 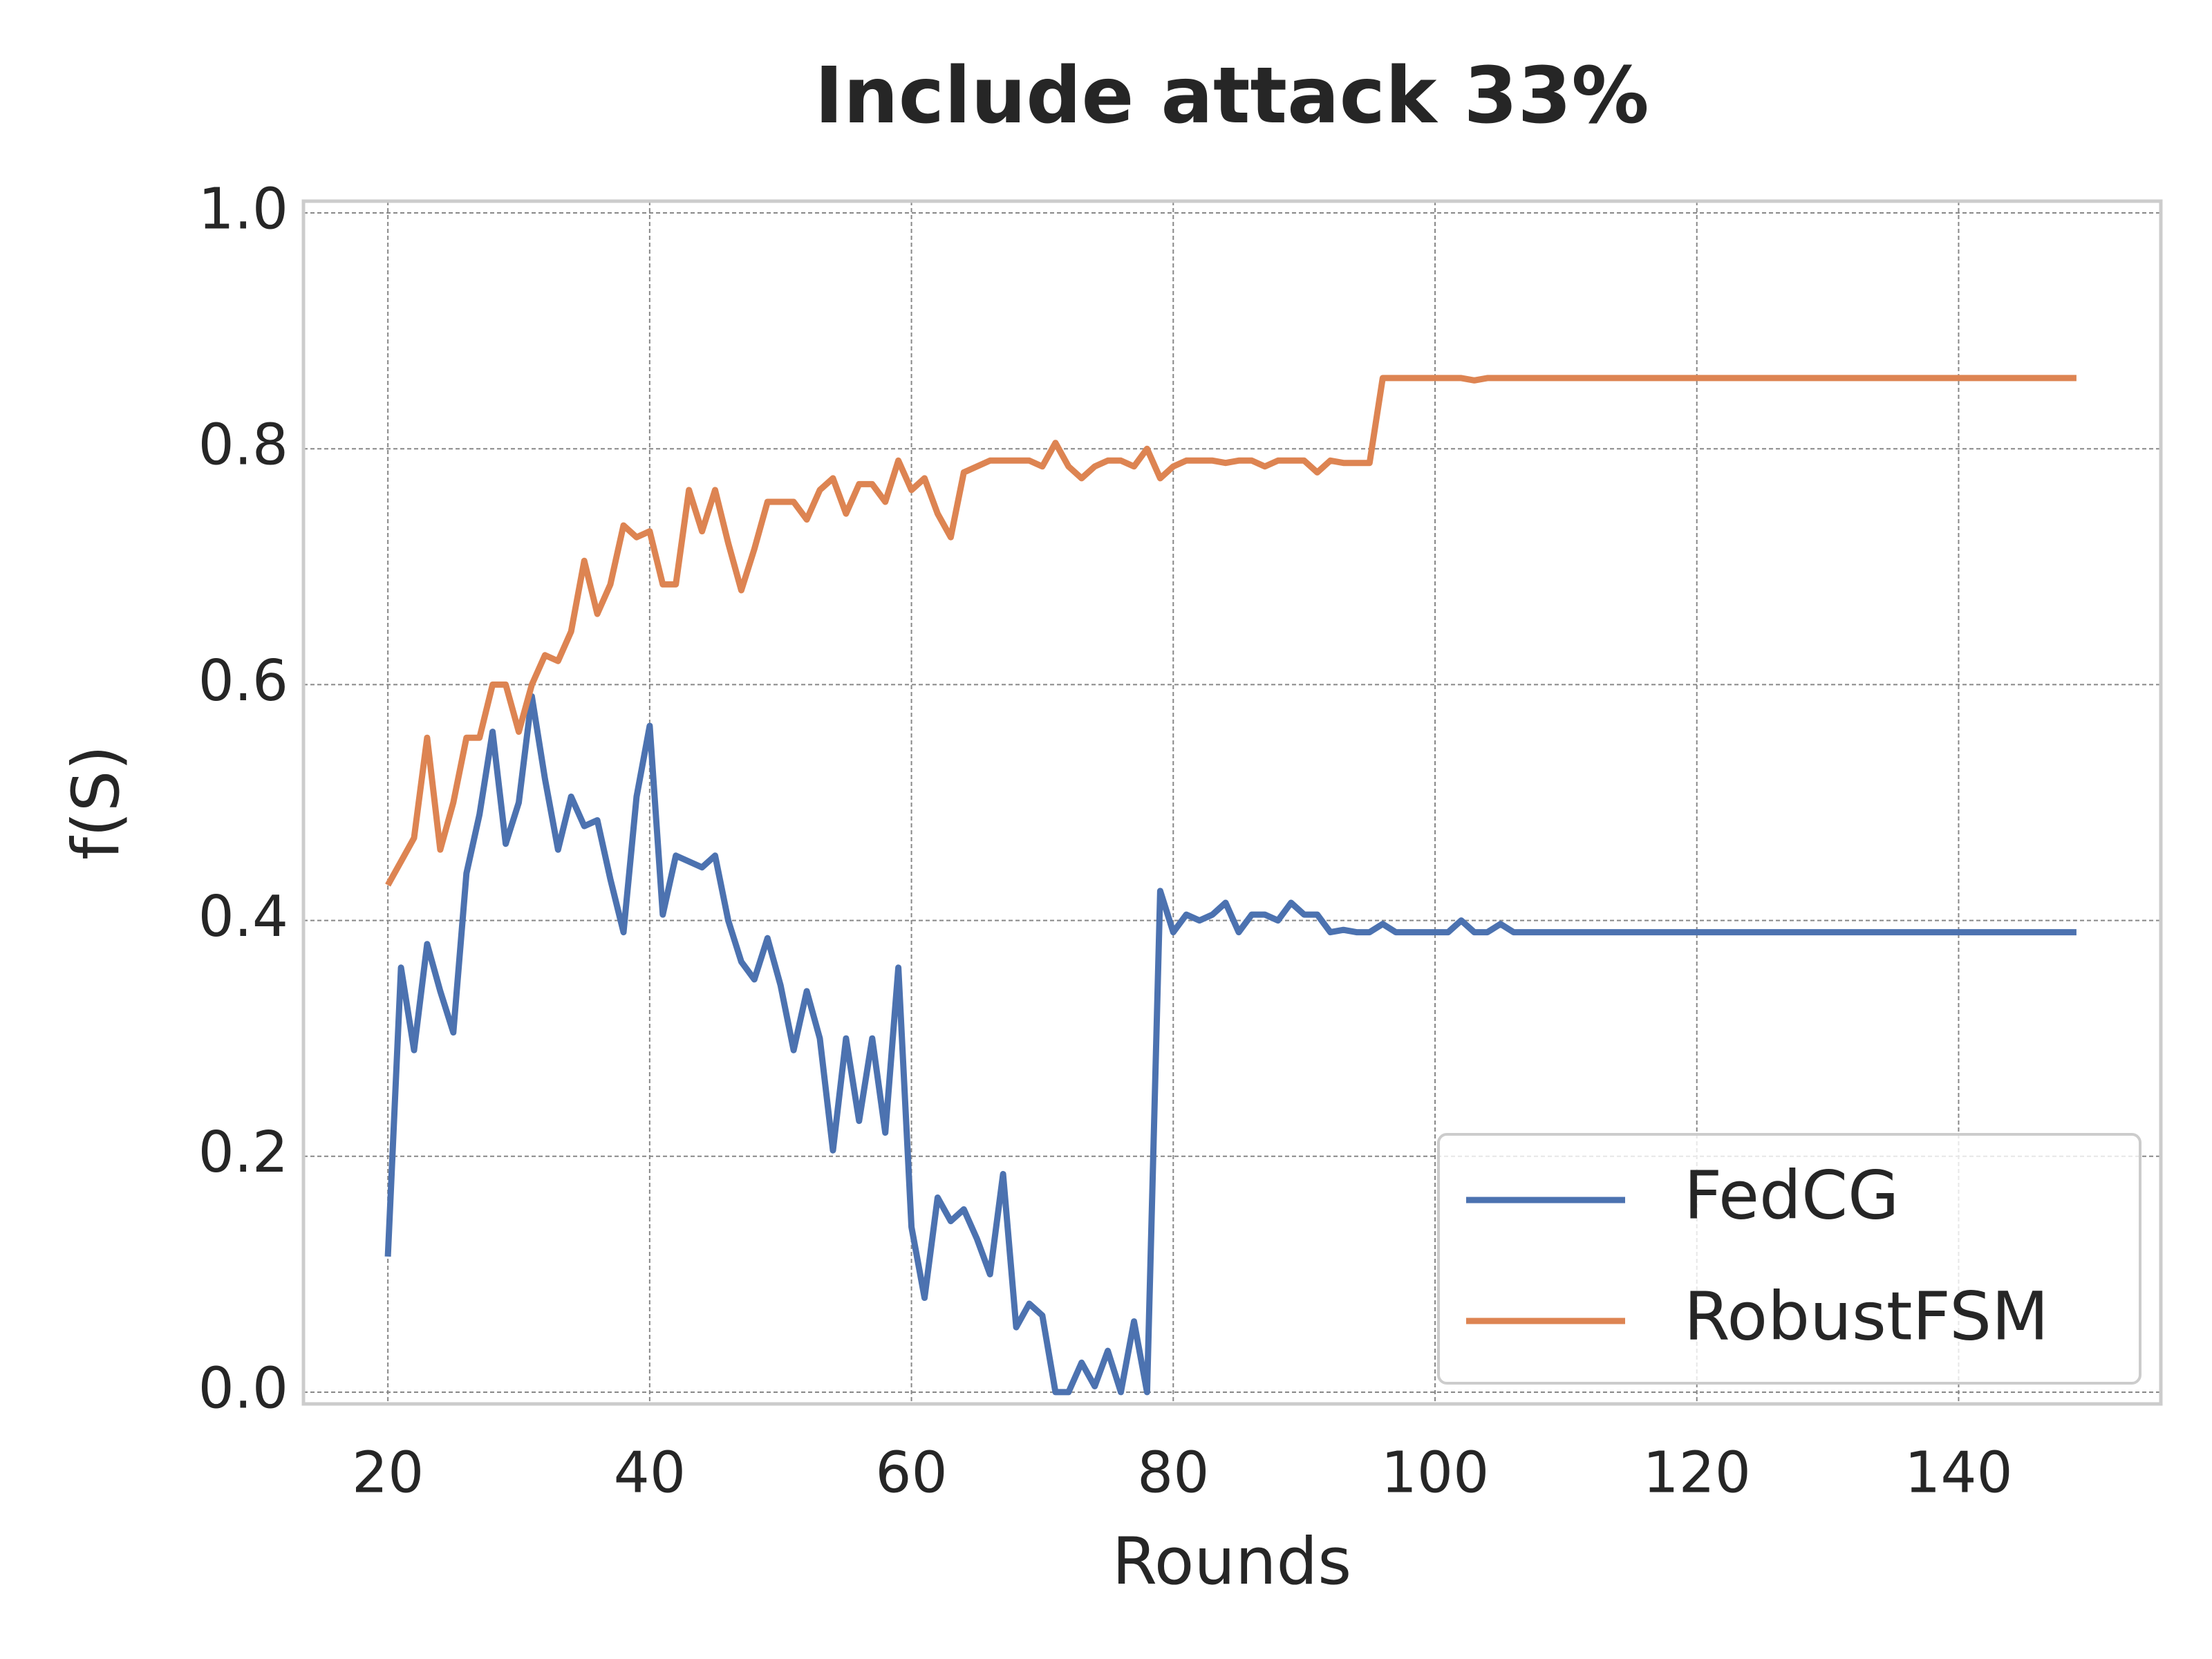 I want to click on y-tick-label: 0.0, so click(x=243, y=1388).